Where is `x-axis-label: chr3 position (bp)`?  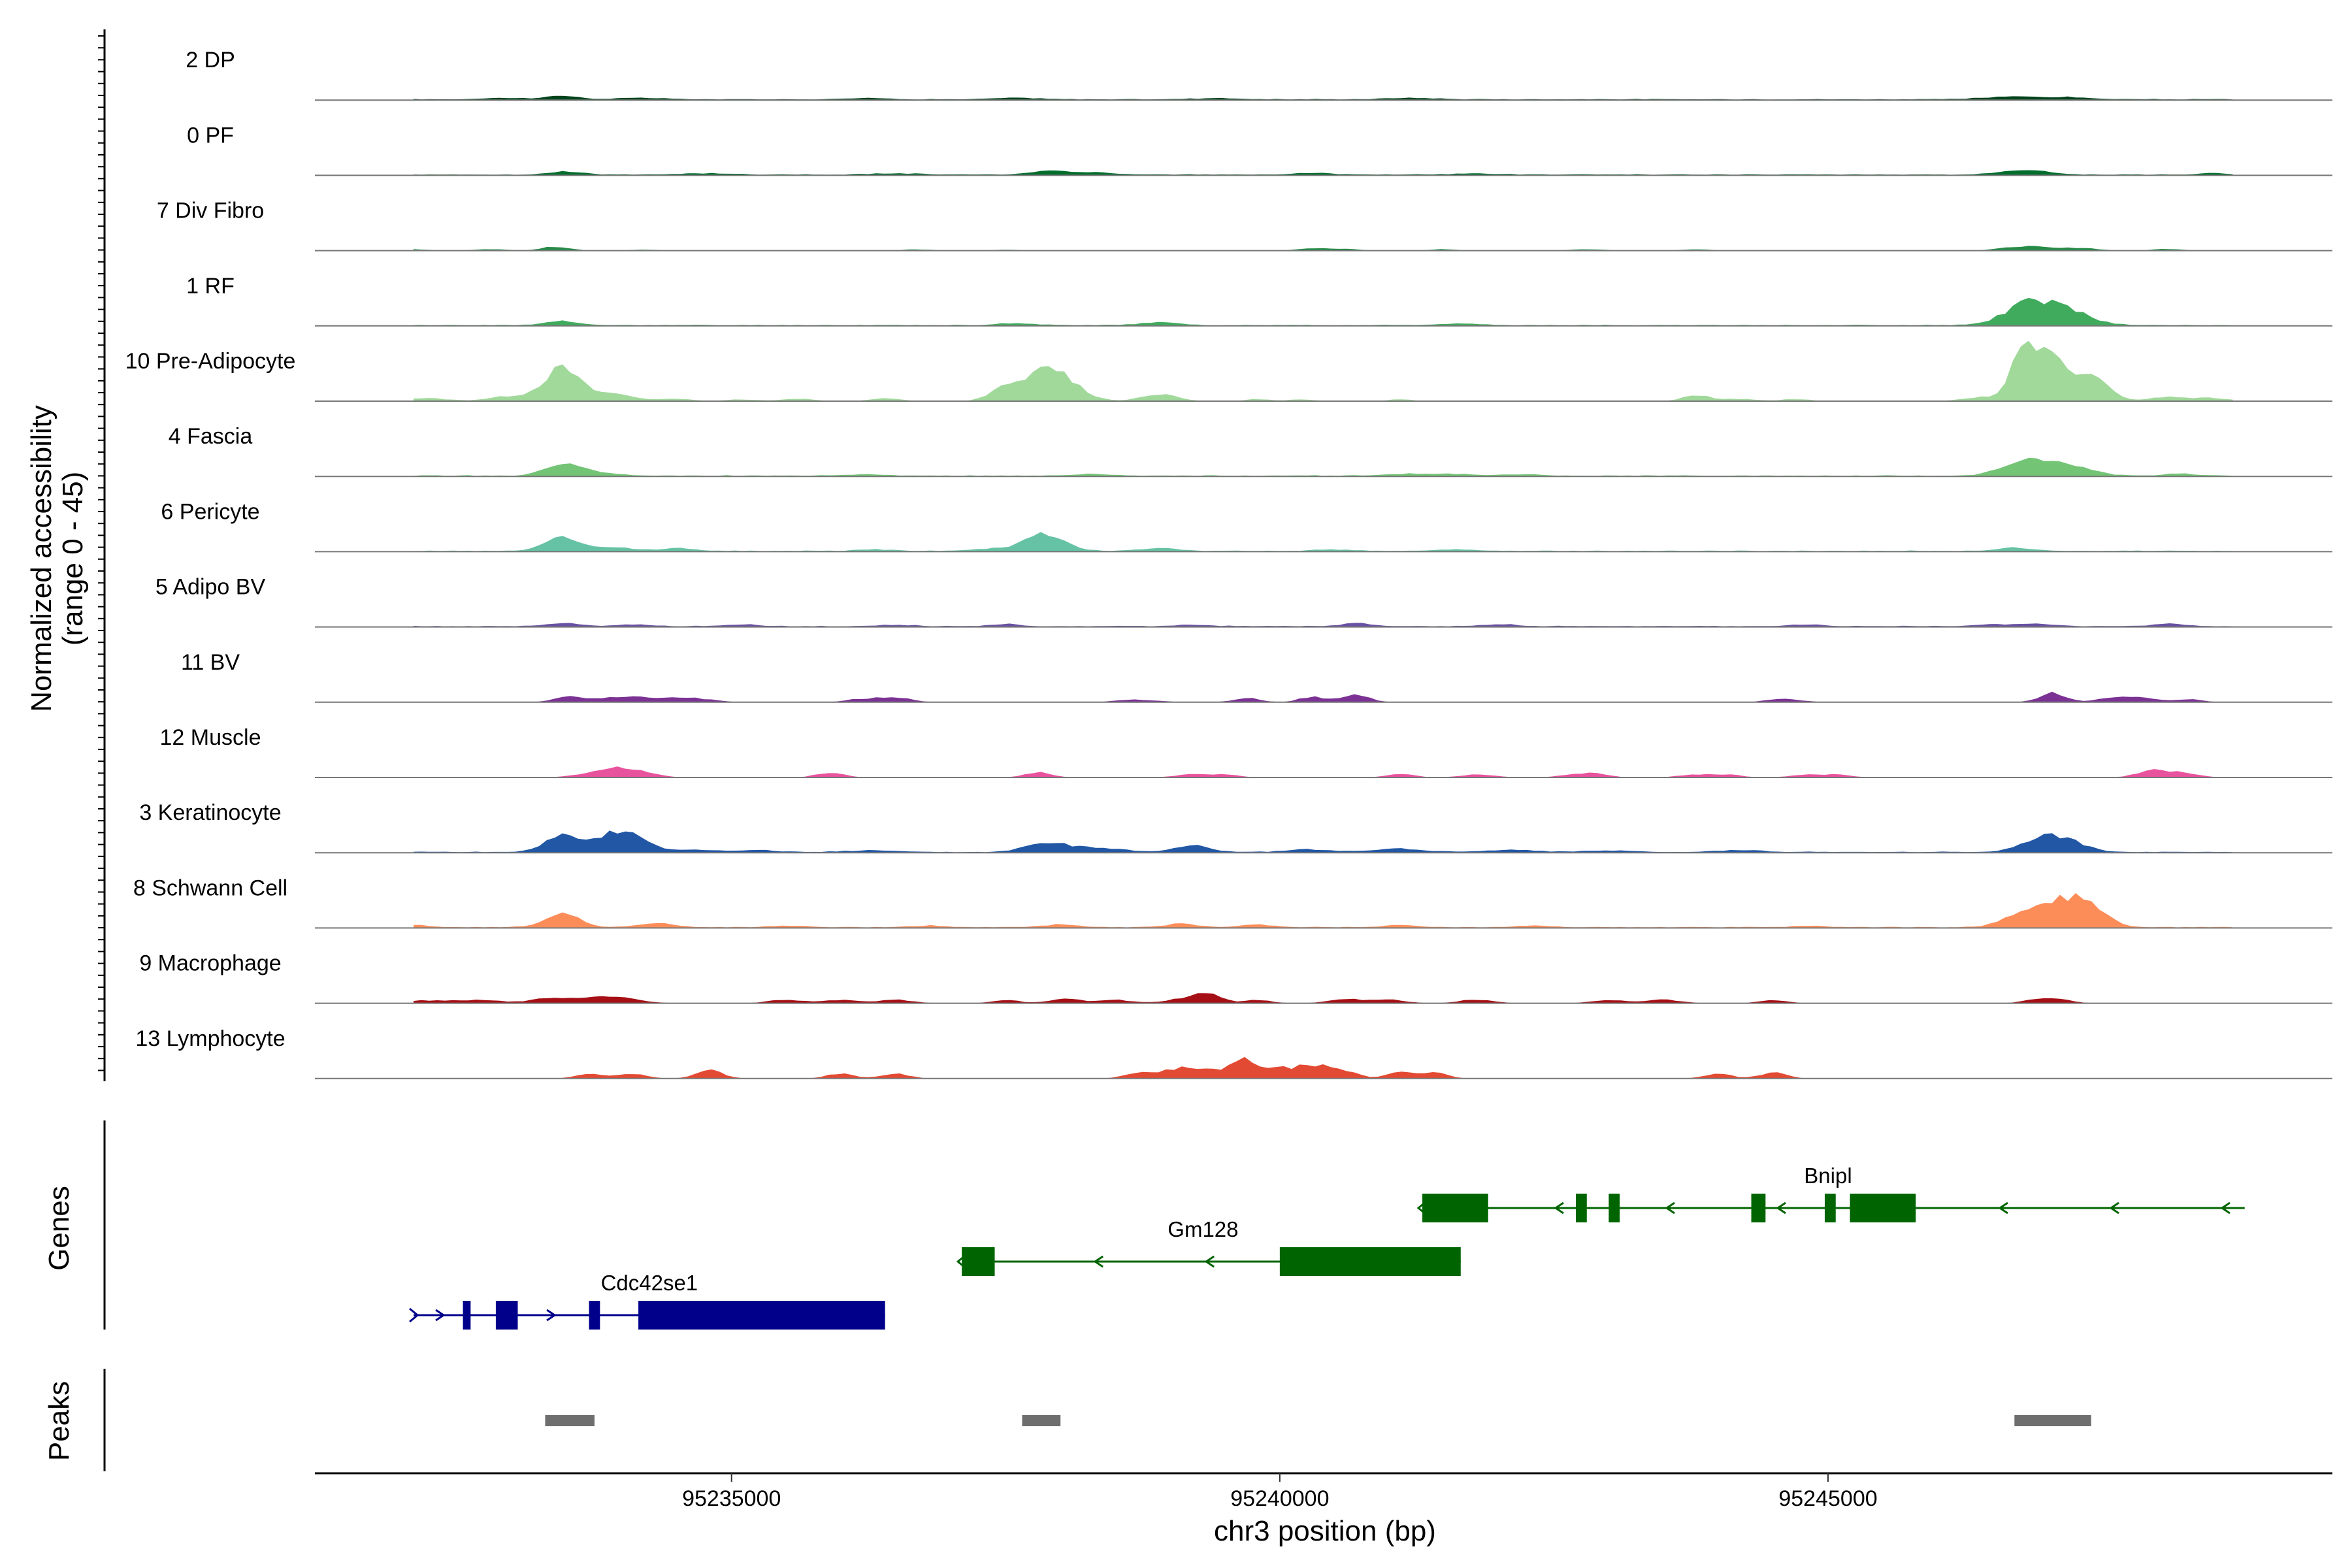
x-axis-label: chr3 position (bp) is located at coordinates (1325, 1531).